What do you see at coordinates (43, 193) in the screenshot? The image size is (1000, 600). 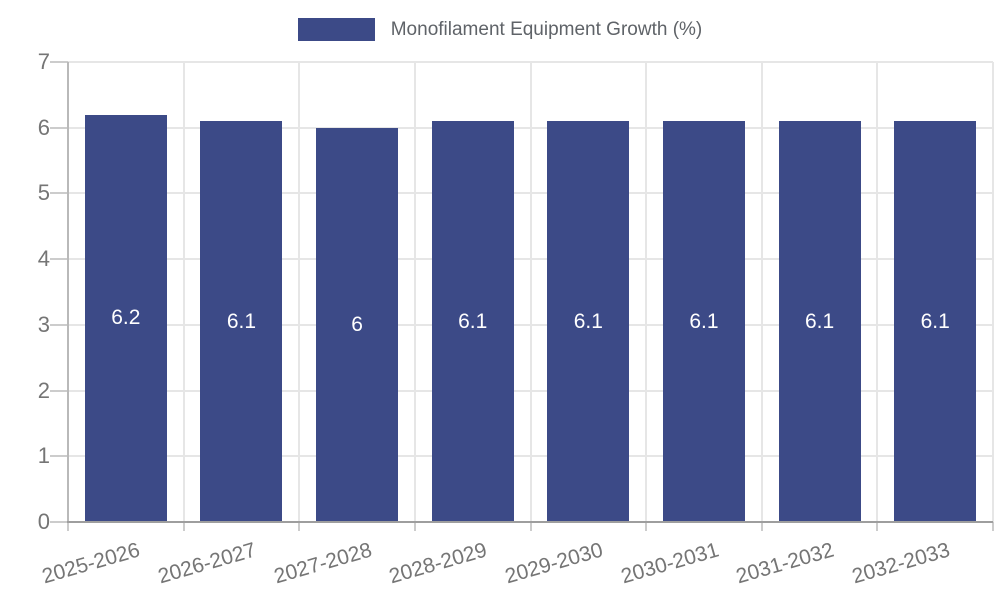 I see `y-axis-label: 5` at bounding box center [43, 193].